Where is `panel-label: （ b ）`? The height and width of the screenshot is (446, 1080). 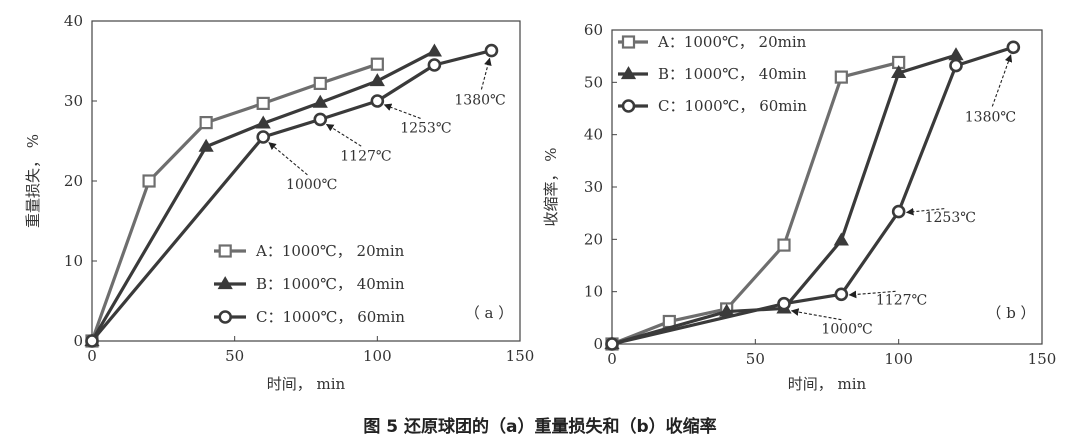
panel-label: （ b ） is located at coordinates (1010, 313).